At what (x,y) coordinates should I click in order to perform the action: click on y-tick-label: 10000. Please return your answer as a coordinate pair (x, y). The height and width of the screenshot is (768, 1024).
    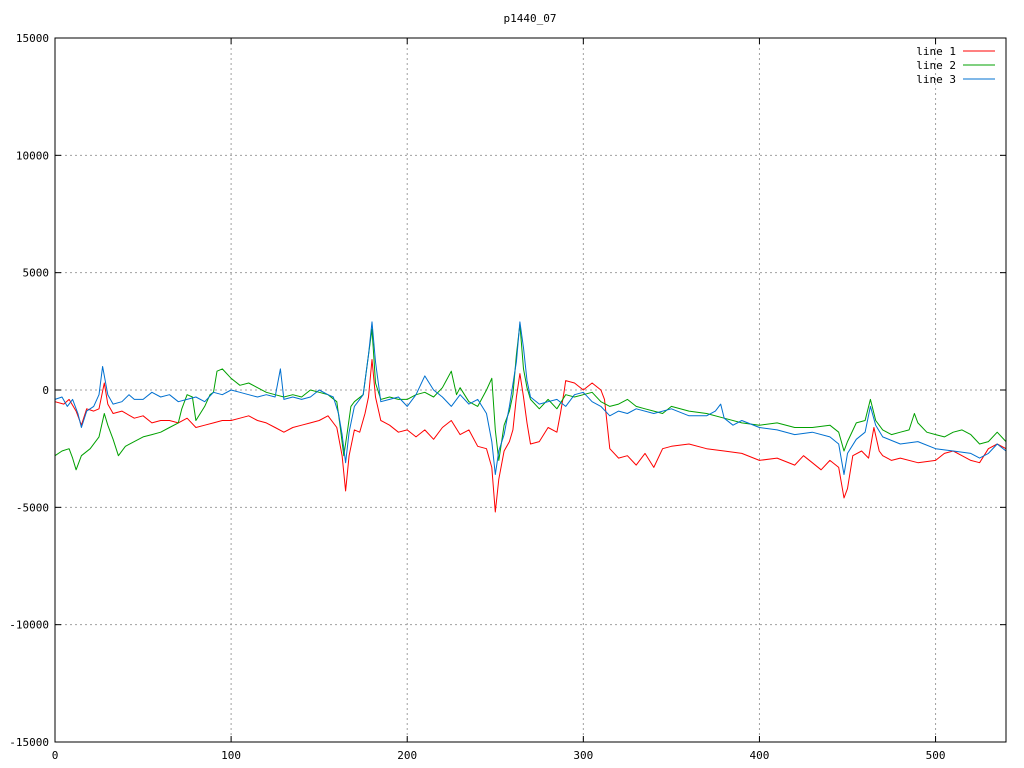
    Looking at the image, I should click on (32, 155).